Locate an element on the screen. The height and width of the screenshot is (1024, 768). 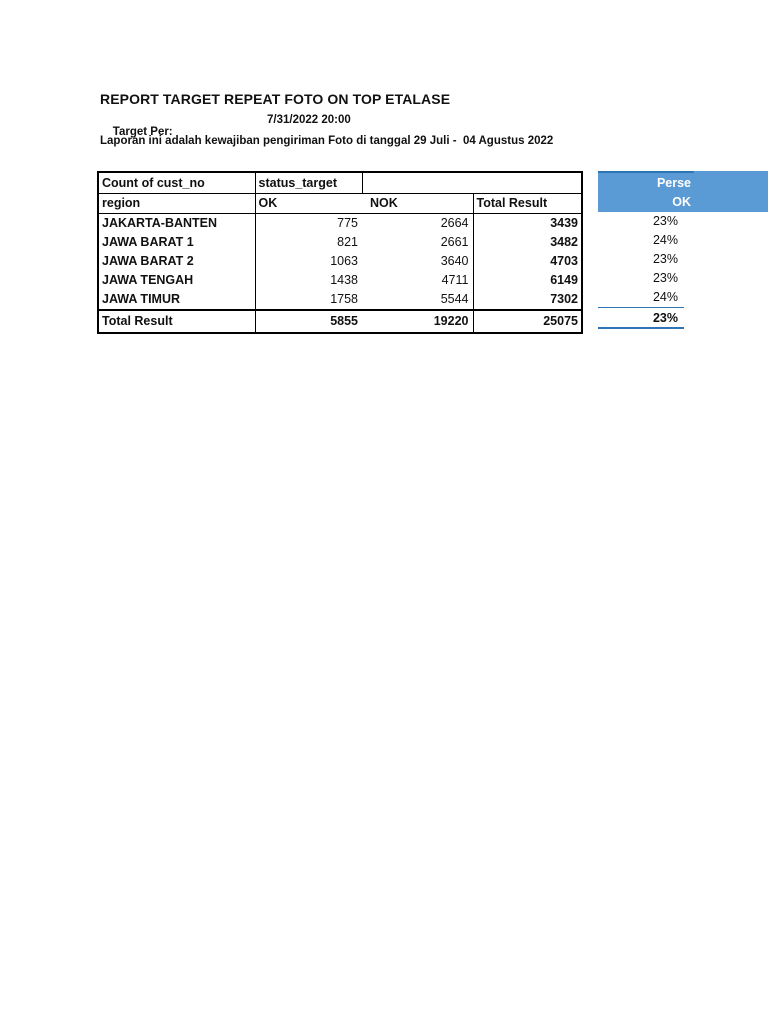
total-row-ok: 5855 is located at coordinates (308, 321).